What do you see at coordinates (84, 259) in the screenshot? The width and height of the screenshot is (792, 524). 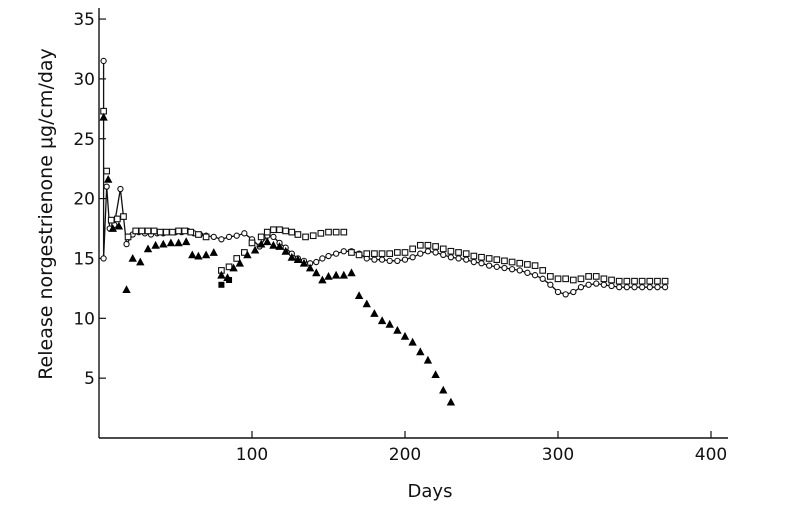 I see `y-tick-label: 15` at bounding box center [84, 259].